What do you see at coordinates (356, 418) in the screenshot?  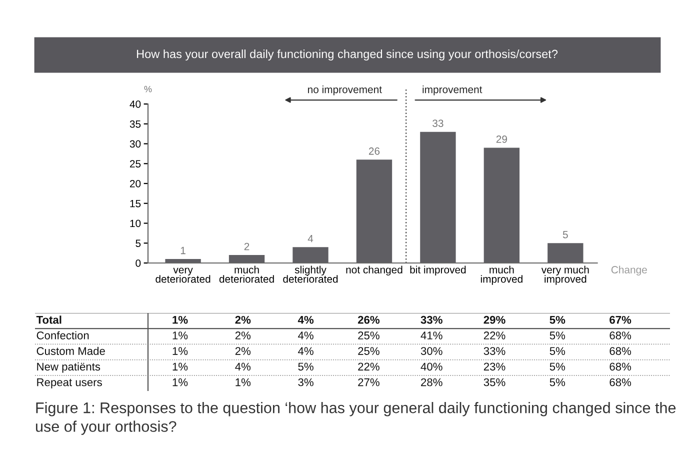 I see `caption: Figure 1: Responses to the question ‘how has your general daily functioning changed since the use of your orthosis?` at bounding box center [356, 418].